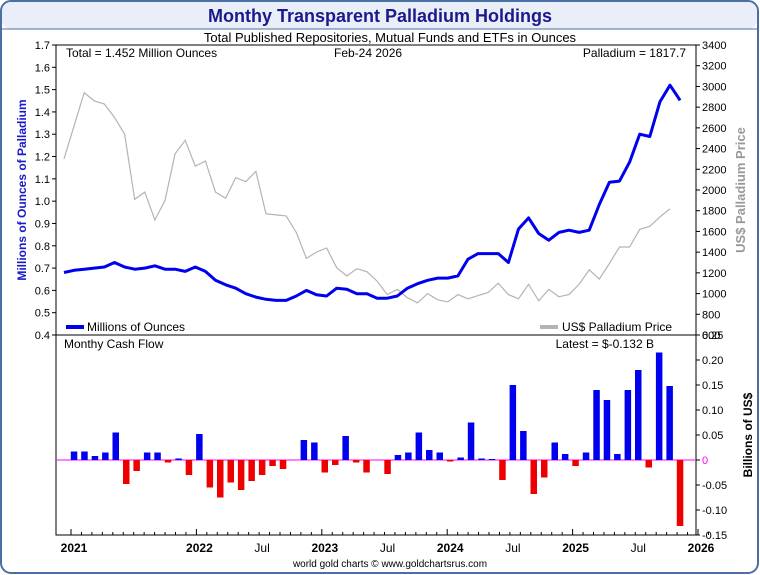 The height and width of the screenshot is (575, 760). Describe the element at coordinates (42, 247) in the screenshot. I see `y-tick-label-left: 0.8` at that location.